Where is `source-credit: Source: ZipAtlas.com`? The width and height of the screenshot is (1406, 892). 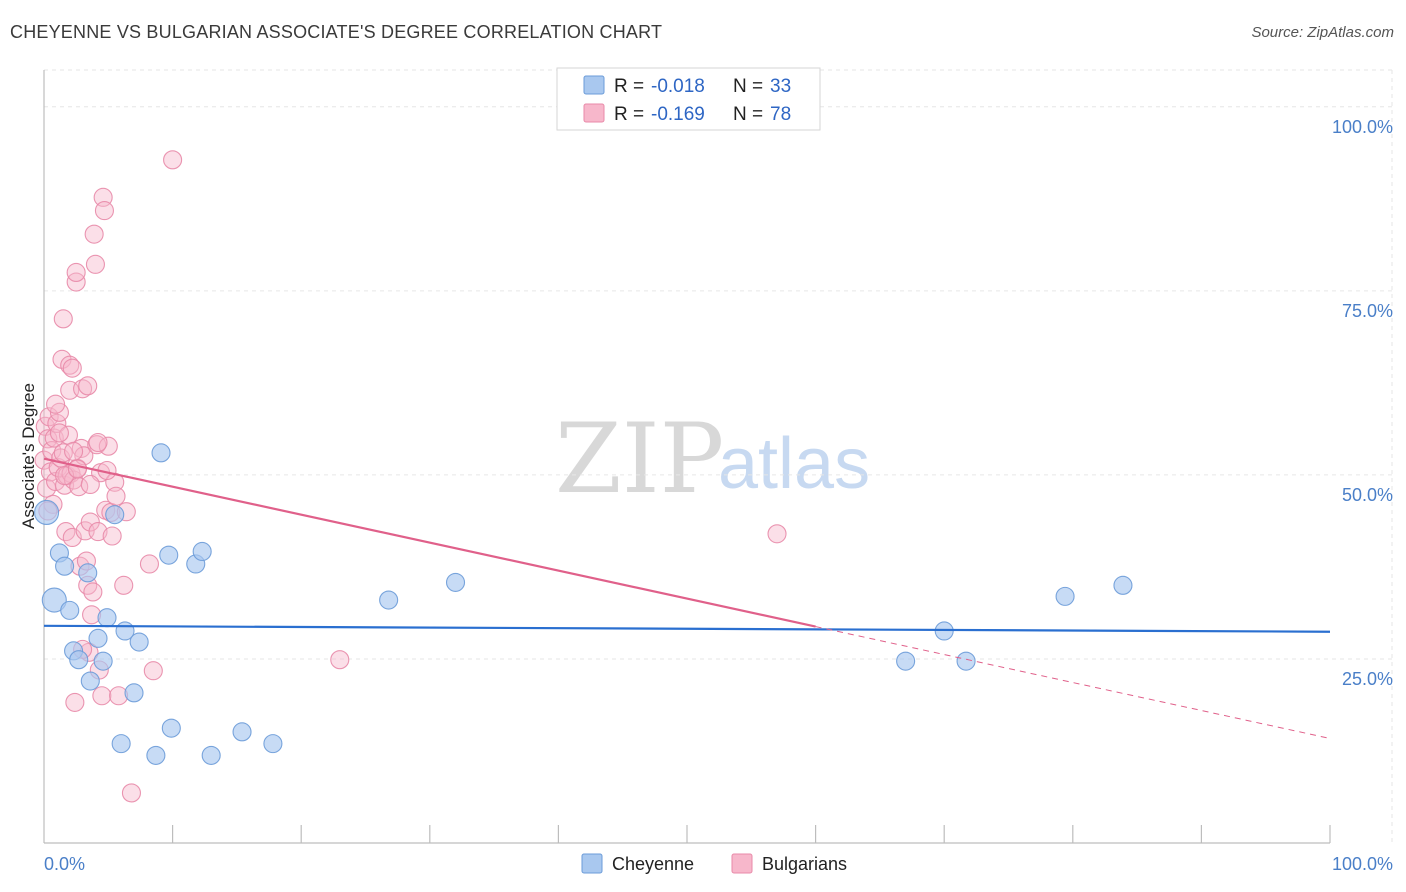
source-credit: Source: ZipAtlas.com is located at coordinates (1322, 32).